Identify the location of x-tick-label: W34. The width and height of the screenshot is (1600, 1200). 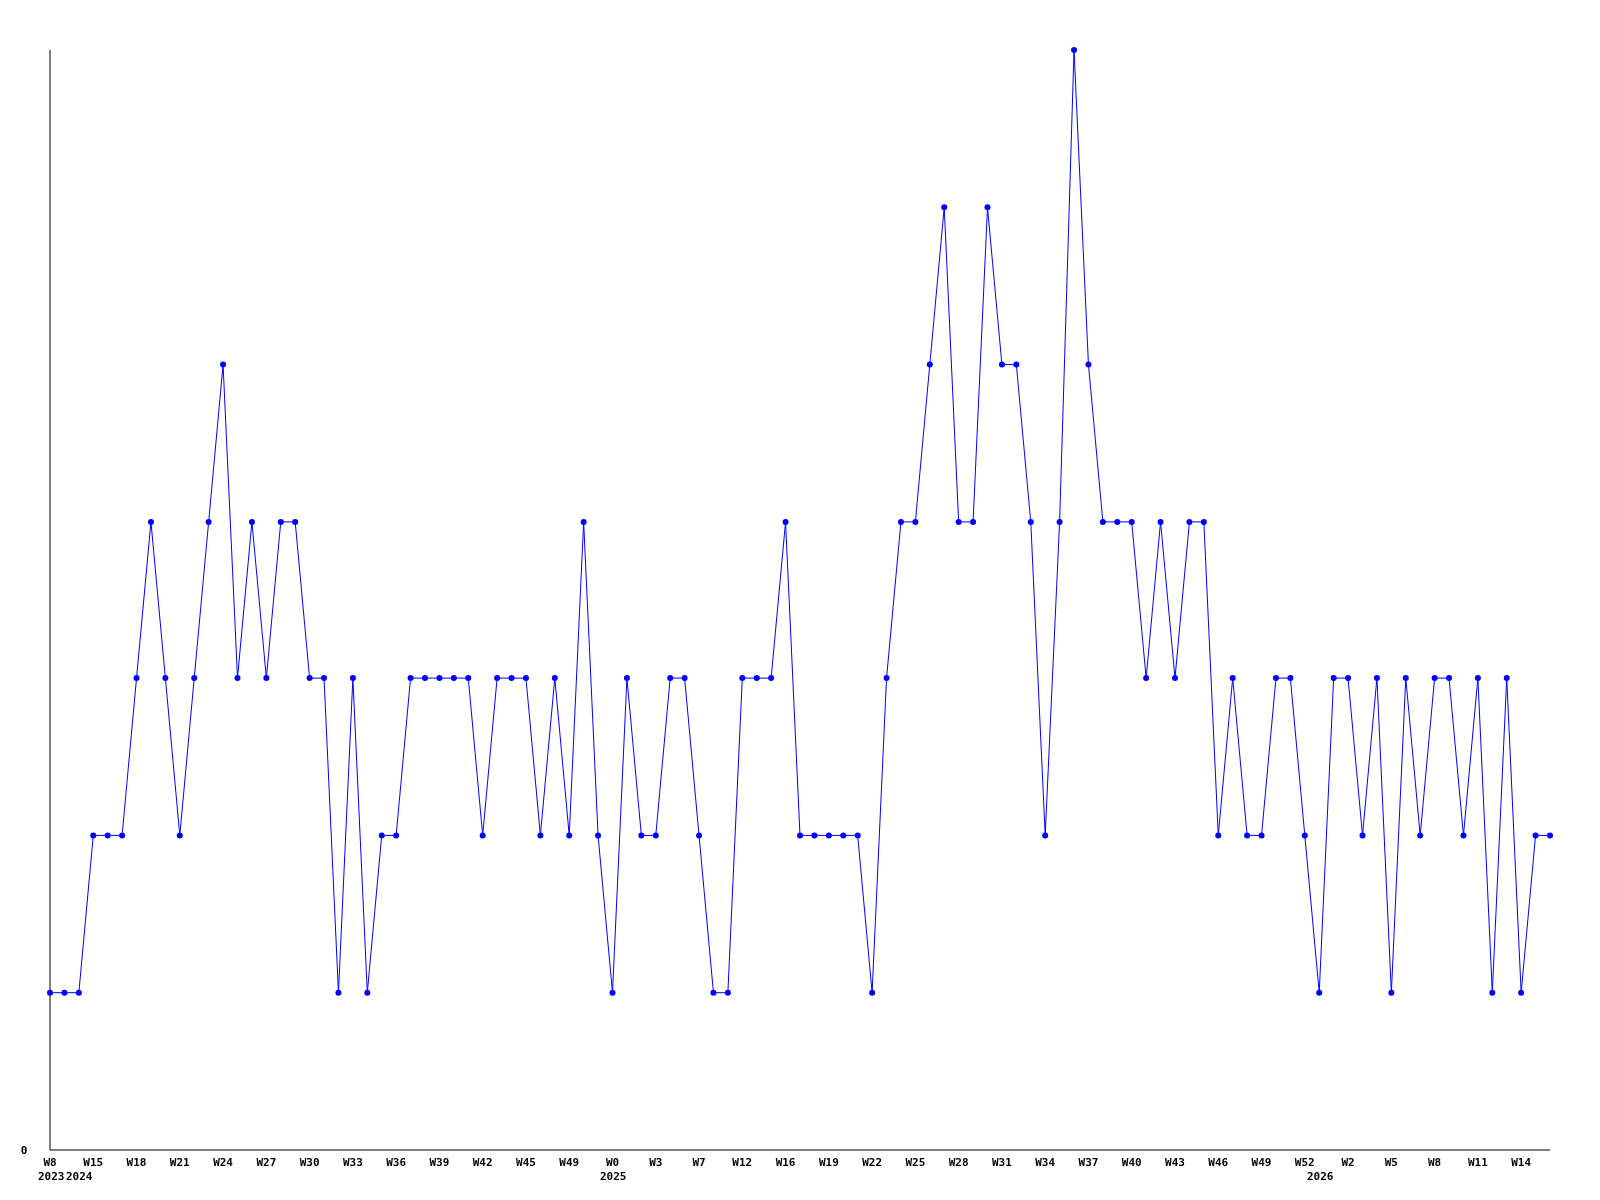
(1045, 1162).